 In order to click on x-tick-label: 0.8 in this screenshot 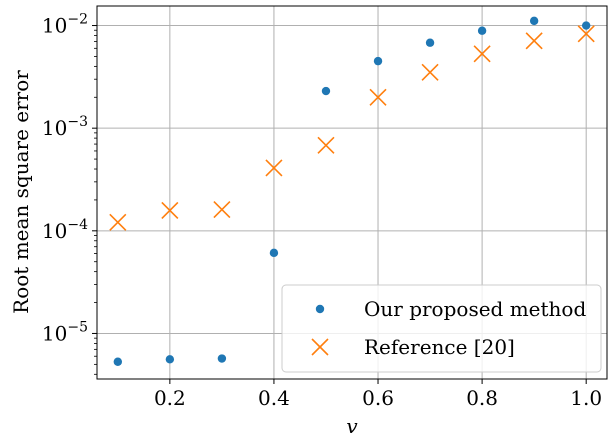, I will do `click(482, 398)`.